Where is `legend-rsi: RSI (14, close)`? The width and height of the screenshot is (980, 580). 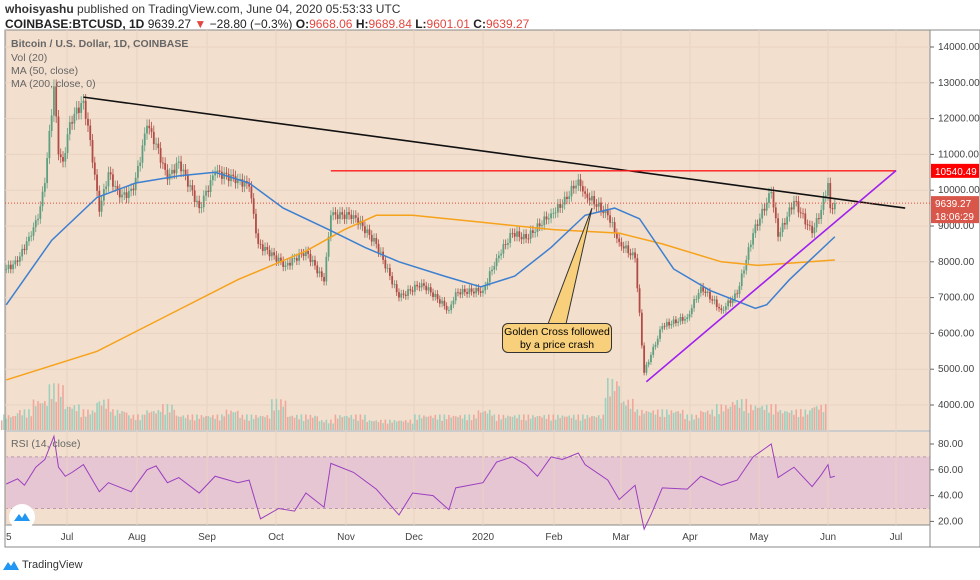
legend-rsi: RSI (14, close) is located at coordinates (46, 444).